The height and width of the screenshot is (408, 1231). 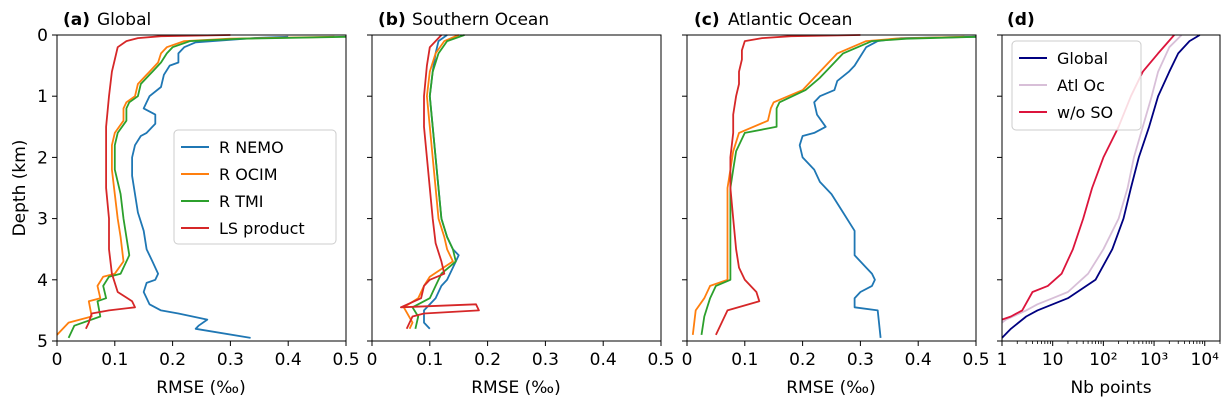 I want to click on panel-c-title: Atlantic Ocean, so click(x=790, y=20).